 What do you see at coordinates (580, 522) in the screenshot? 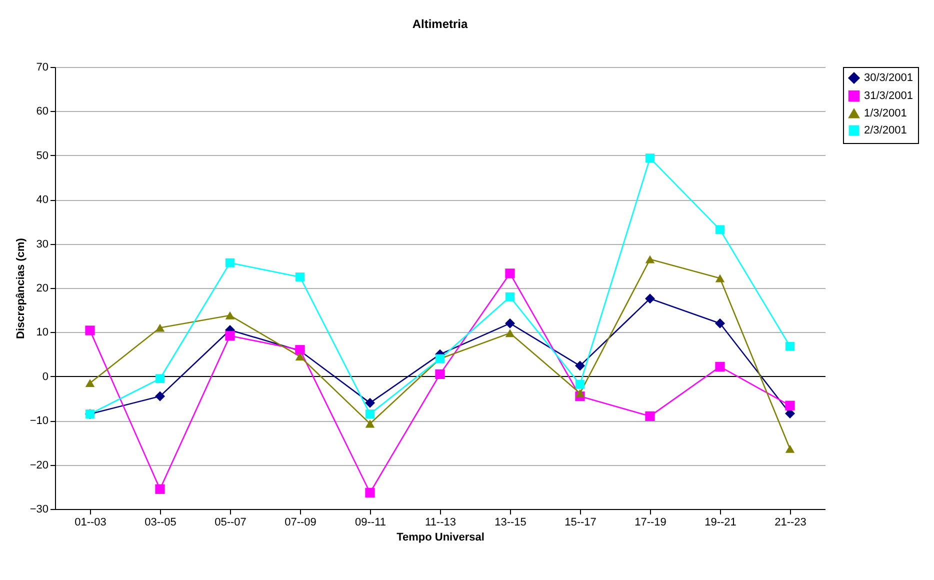
I see `x-tick-label: 15--17` at bounding box center [580, 522].